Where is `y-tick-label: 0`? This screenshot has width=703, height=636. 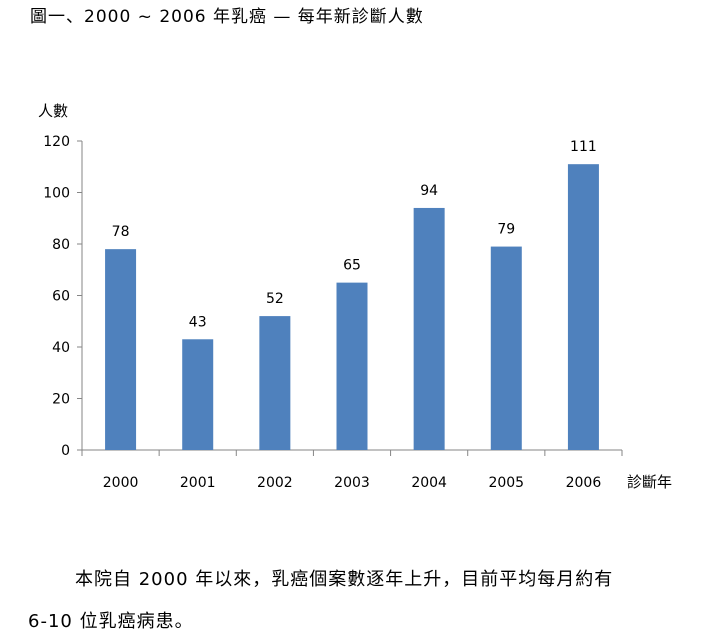 y-tick-label: 0 is located at coordinates (65, 451).